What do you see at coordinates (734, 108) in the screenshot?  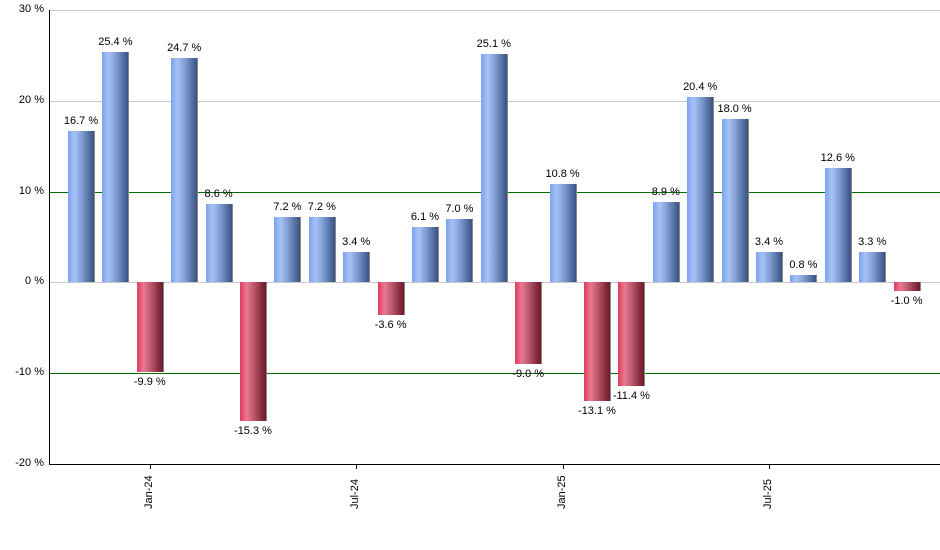 I see `value-label: 18.0 %` at bounding box center [734, 108].